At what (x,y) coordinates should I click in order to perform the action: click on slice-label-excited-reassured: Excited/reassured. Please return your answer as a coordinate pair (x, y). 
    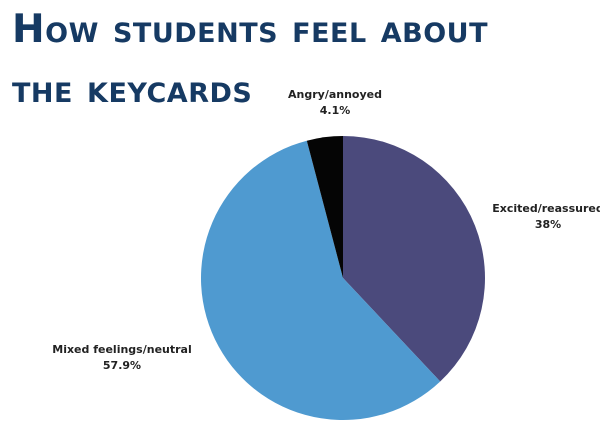
    Looking at the image, I should click on (546, 208).